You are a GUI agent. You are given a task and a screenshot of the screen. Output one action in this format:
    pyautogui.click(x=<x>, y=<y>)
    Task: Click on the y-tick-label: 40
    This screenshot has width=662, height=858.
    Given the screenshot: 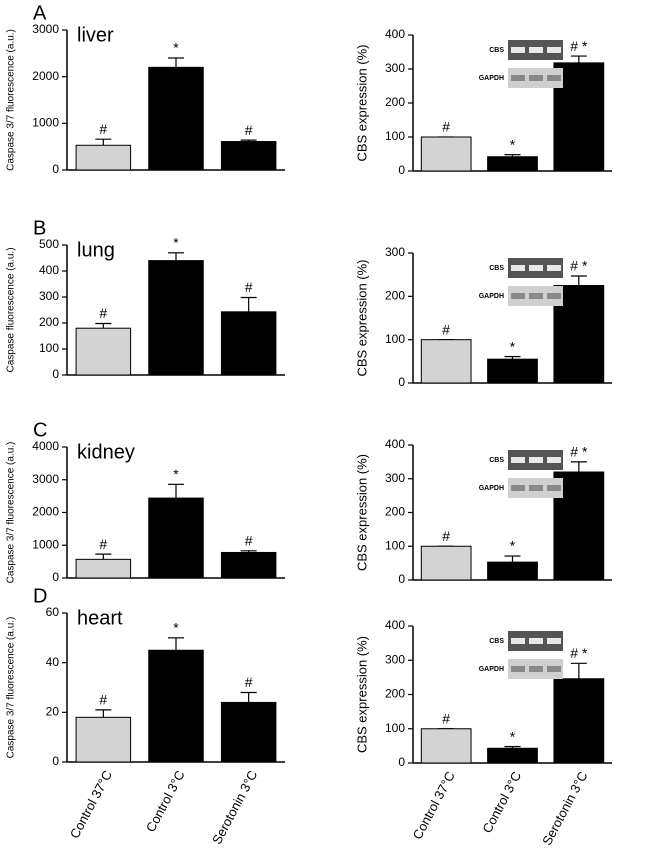 What is the action you would take?
    pyautogui.click(x=53, y=662)
    